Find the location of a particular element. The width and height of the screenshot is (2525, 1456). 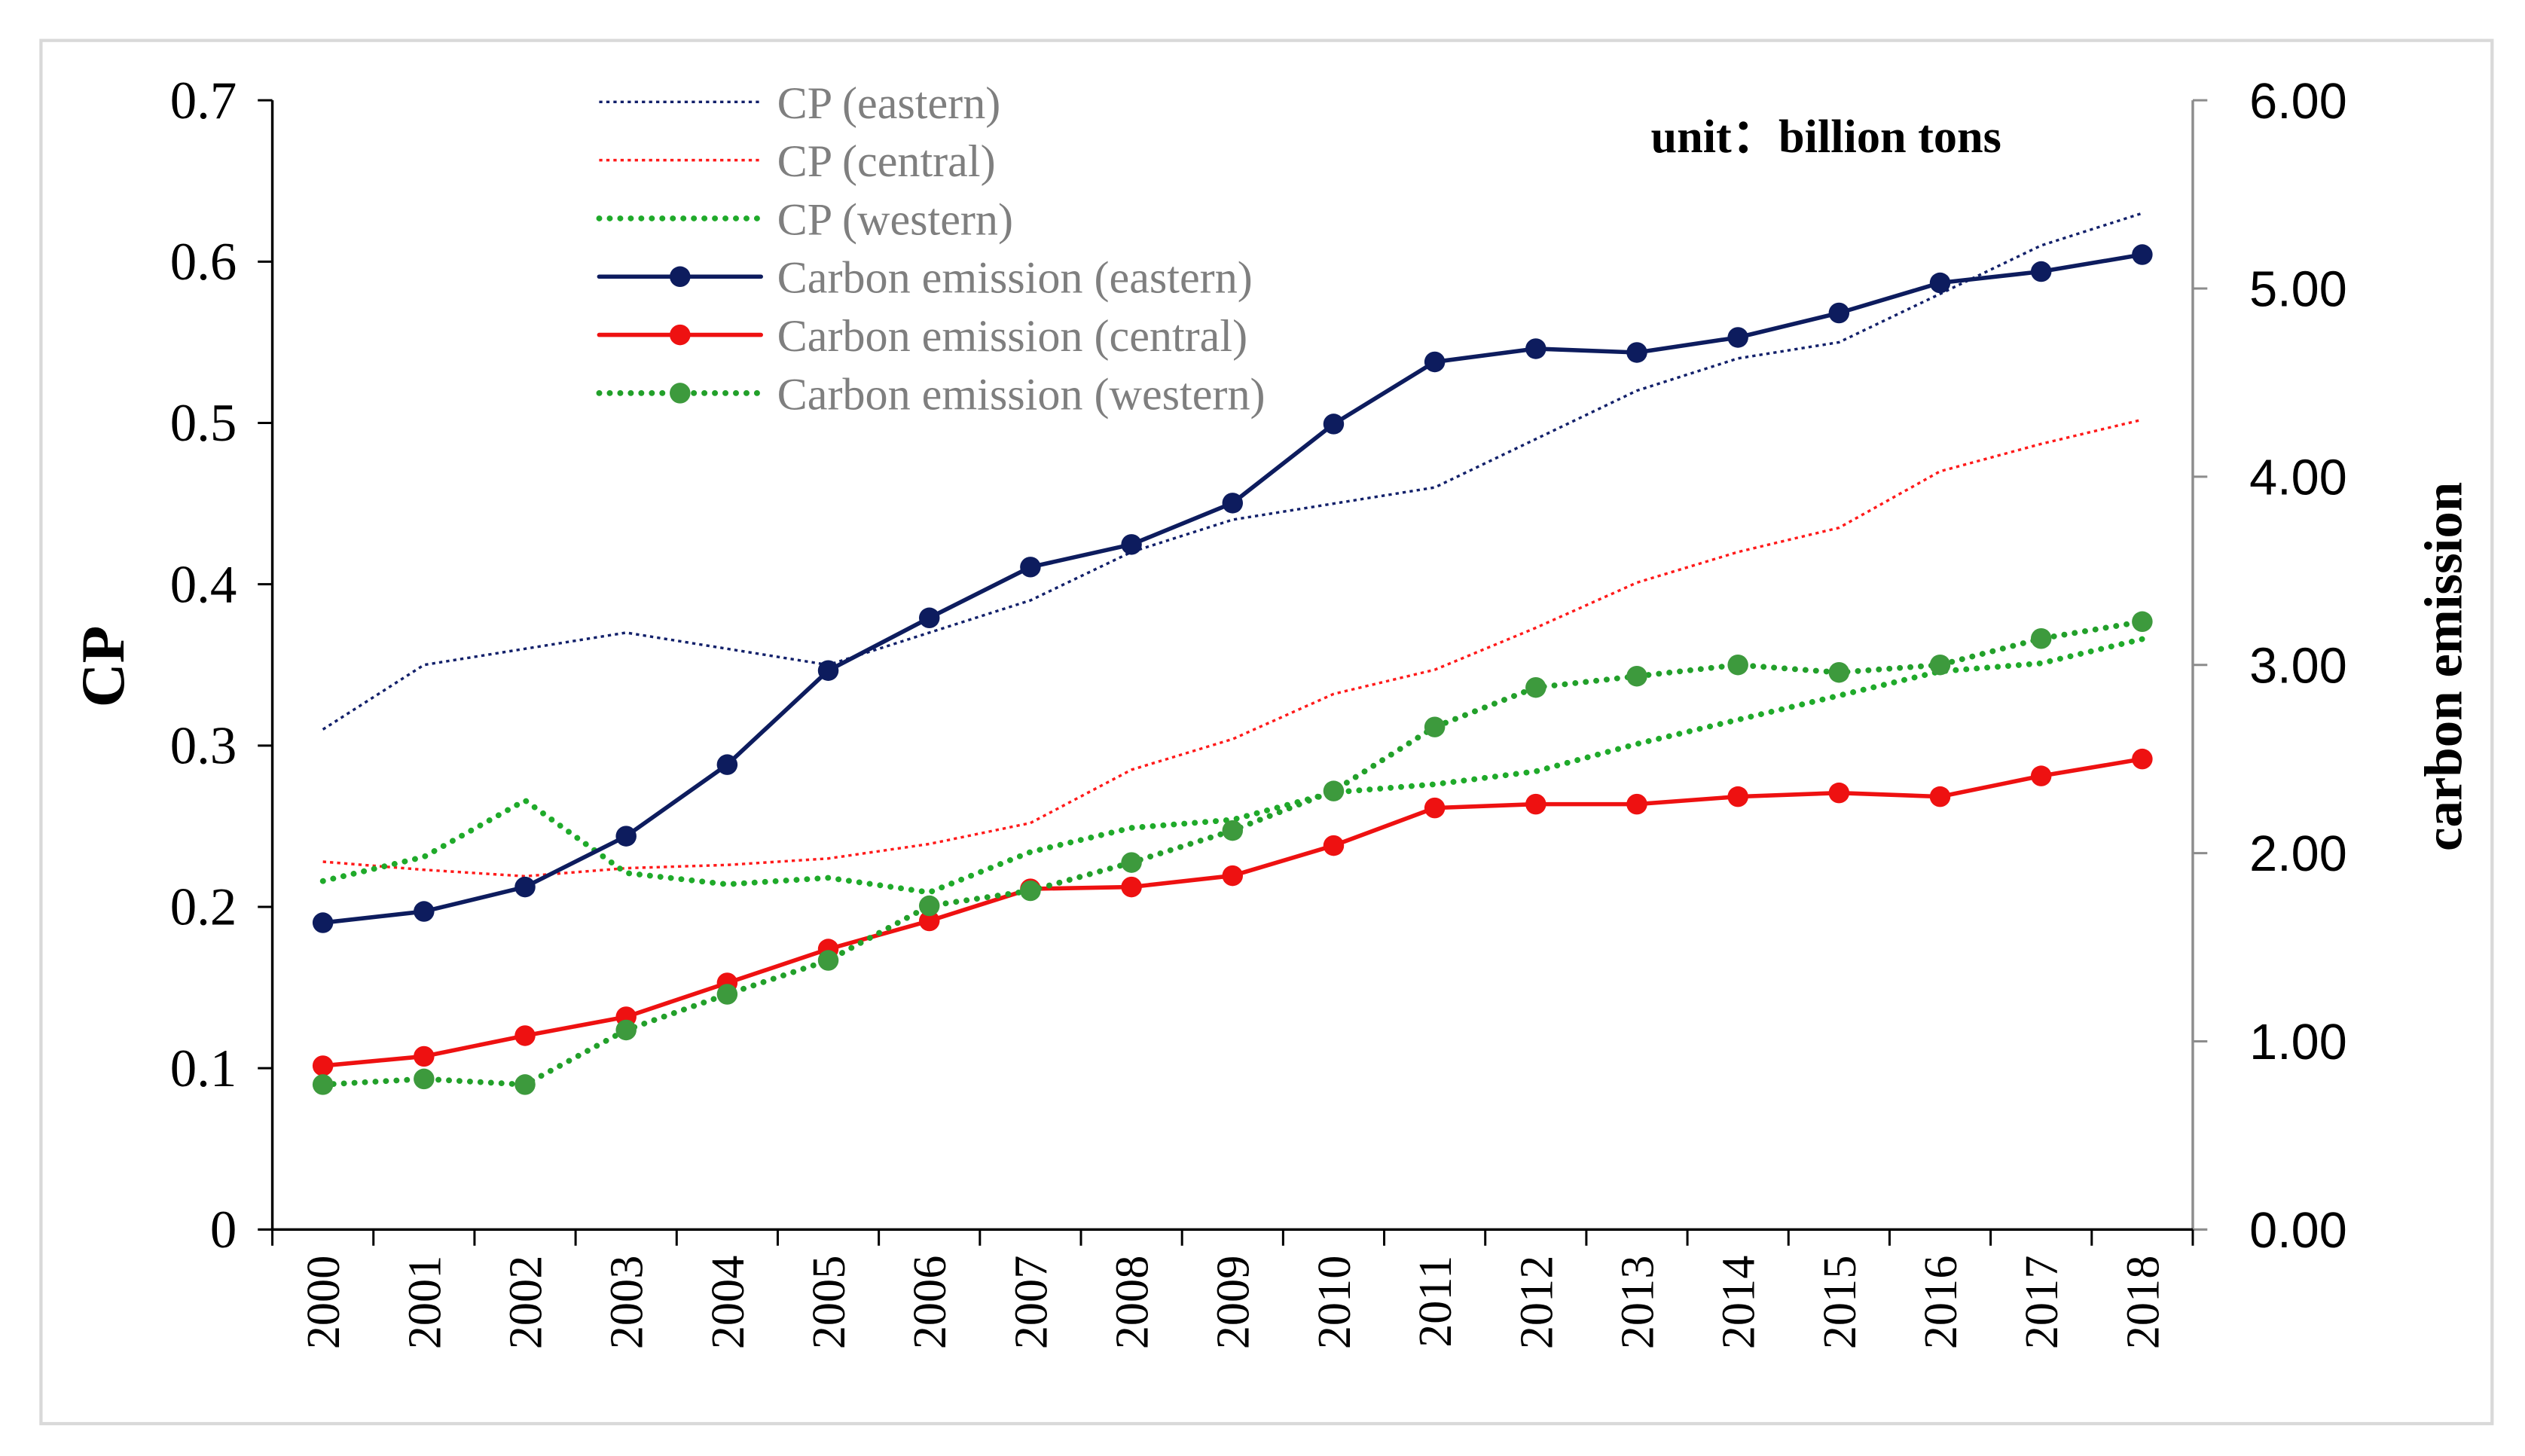

y2-tick-label: 3.00 is located at coordinates (2298, 666).